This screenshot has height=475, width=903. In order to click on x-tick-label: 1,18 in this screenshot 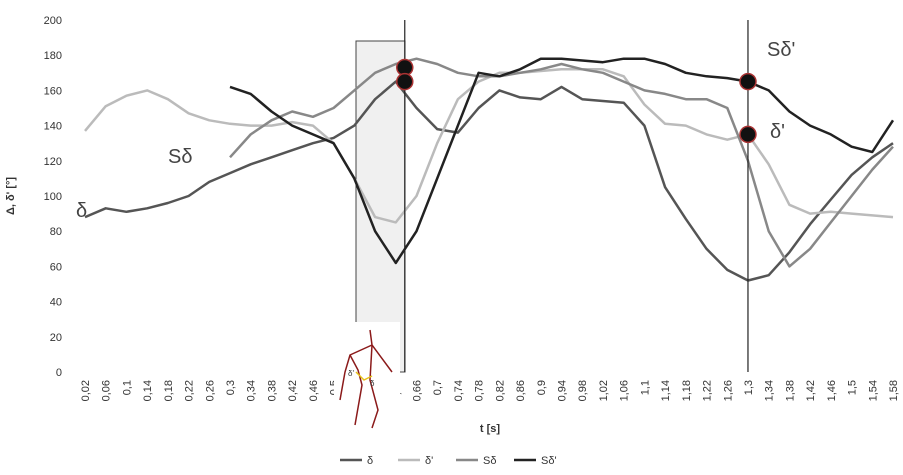, I will do `click(687, 390)`.